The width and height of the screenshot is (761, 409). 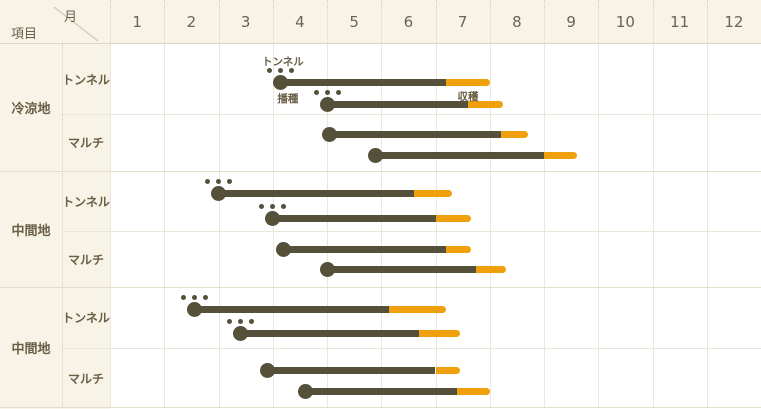 I want to click on month-header-cell: 8, so click(x=517, y=22).